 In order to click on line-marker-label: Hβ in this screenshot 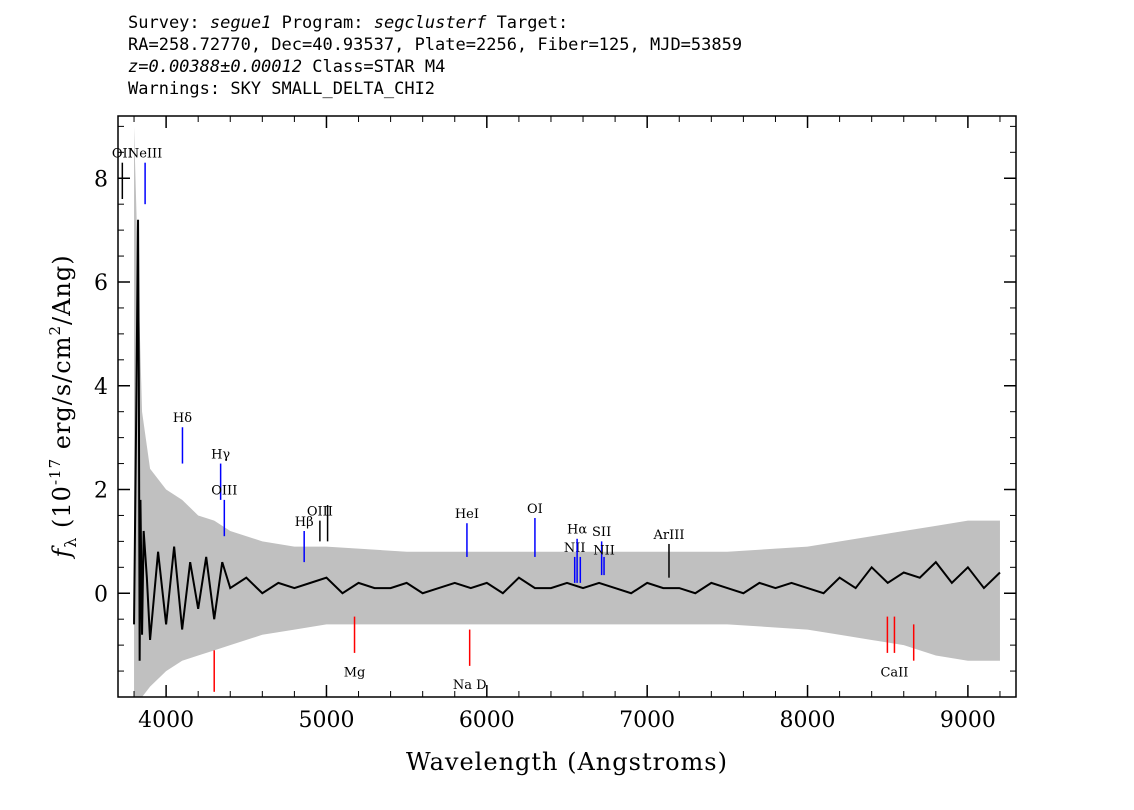, I will do `click(304, 522)`.